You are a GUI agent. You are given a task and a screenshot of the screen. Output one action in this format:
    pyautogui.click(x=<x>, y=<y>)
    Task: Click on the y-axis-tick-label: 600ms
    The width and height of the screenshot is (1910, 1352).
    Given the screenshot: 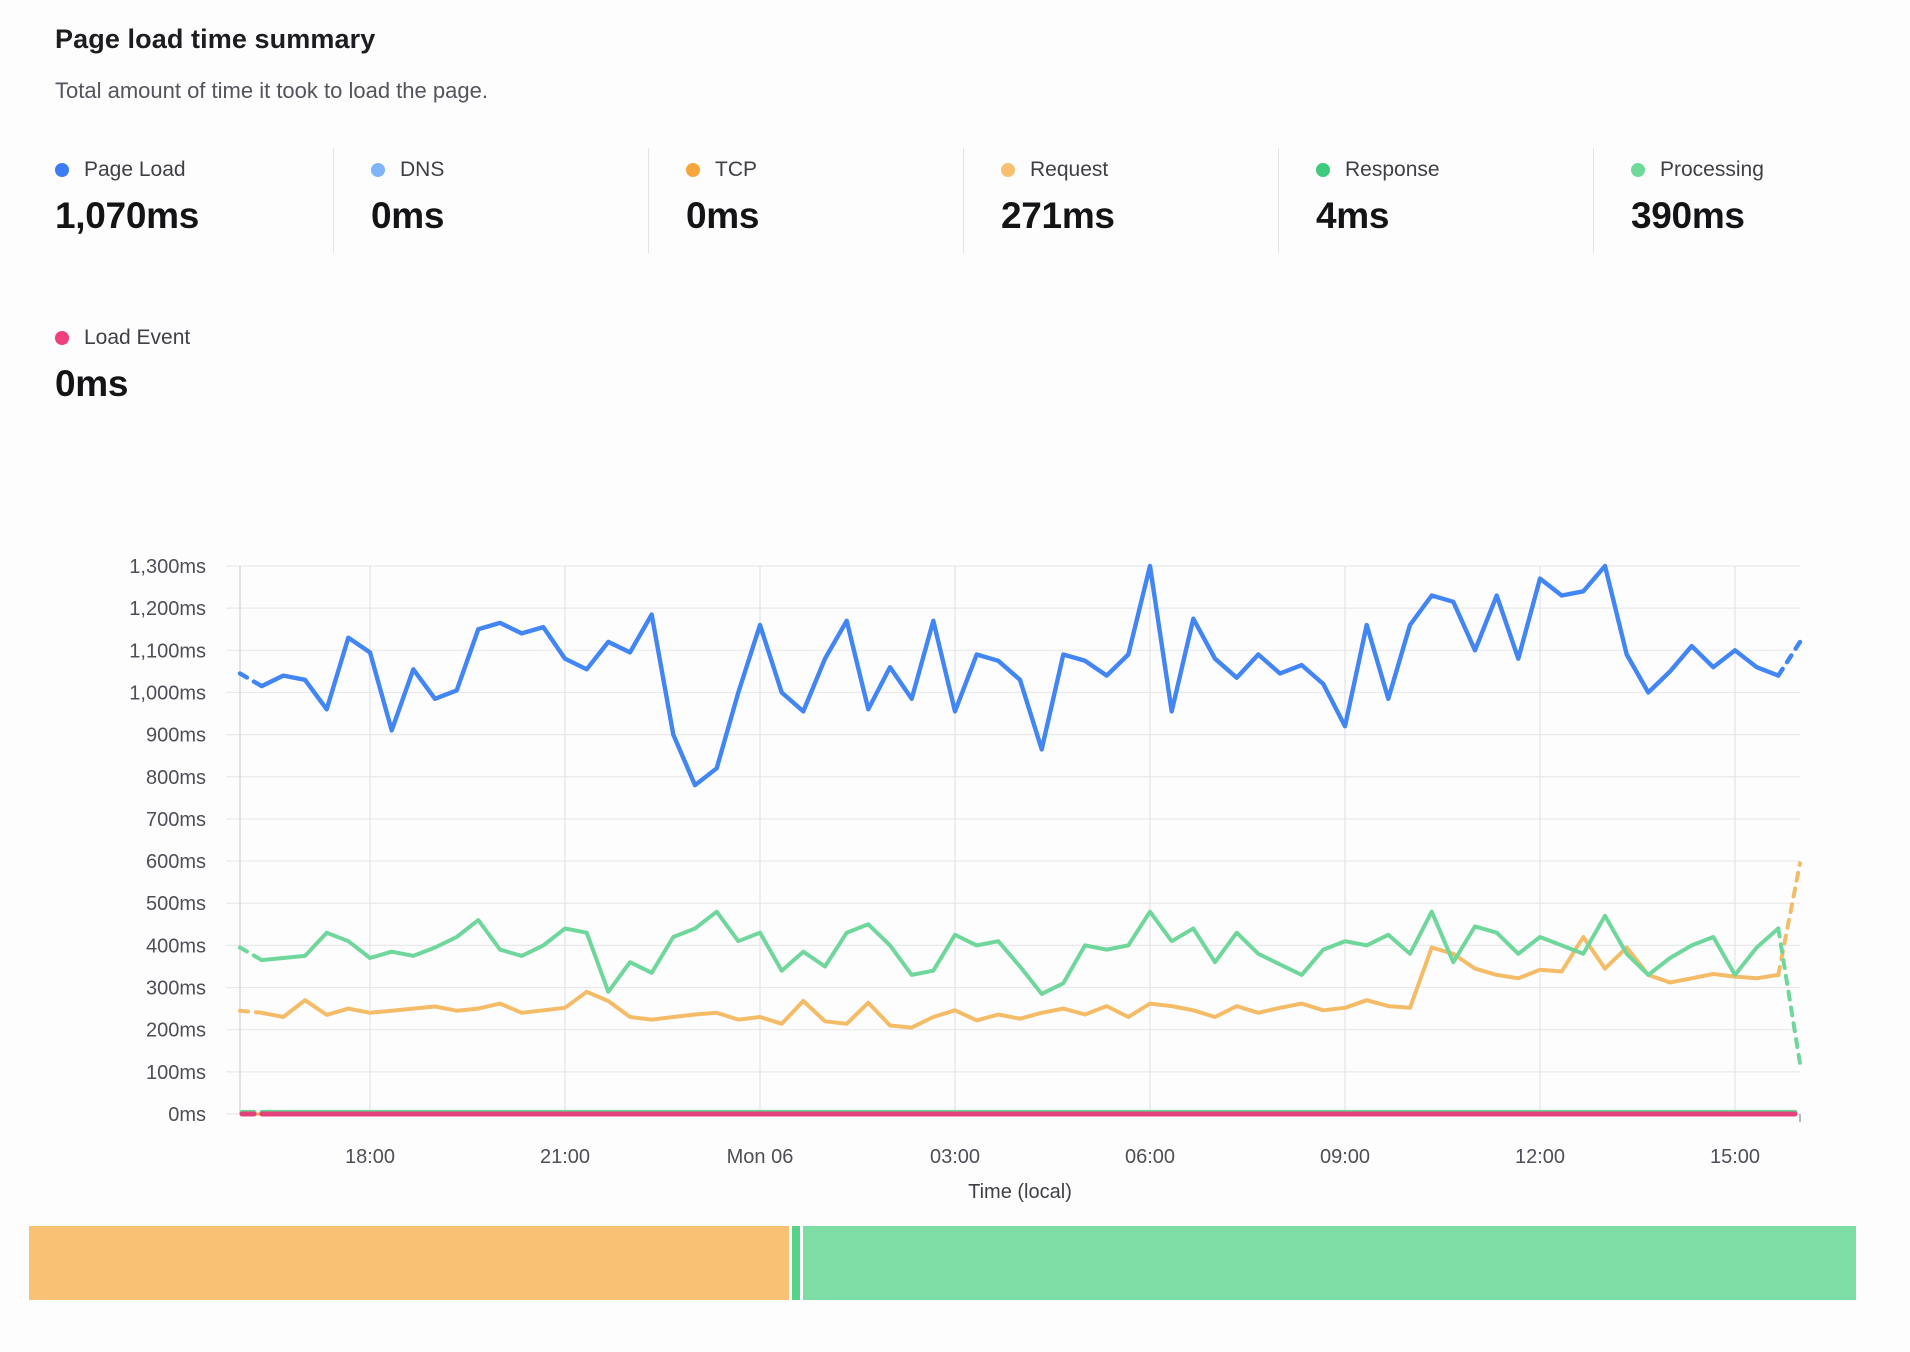 What is the action you would take?
    pyautogui.click(x=176, y=862)
    